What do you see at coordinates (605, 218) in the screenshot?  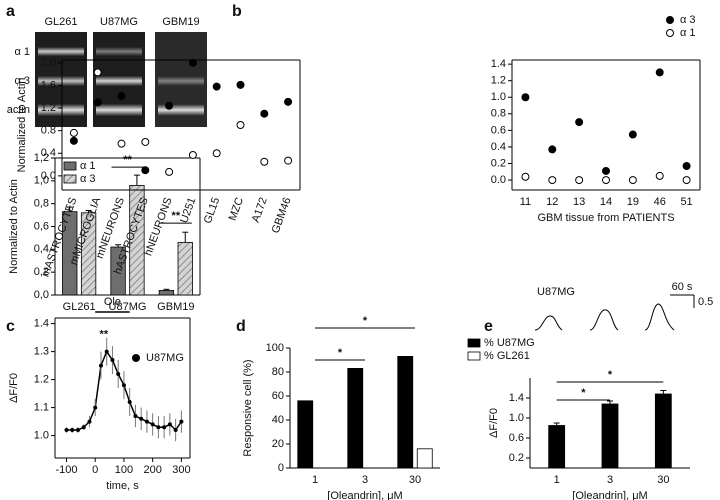 I see `x-axis-label: GBM tissue from PATIENTS` at bounding box center [605, 218].